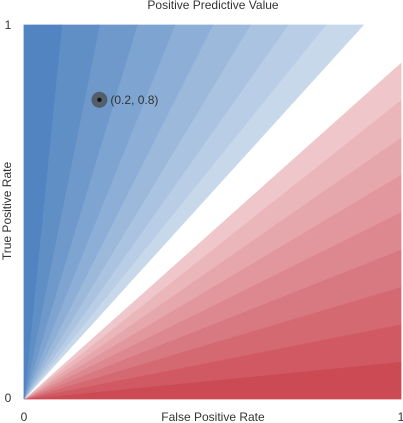 Image resolution: width=403 pixels, height=423 pixels. What do you see at coordinates (99, 100) in the screenshot?
I see `data-point` at bounding box center [99, 100].